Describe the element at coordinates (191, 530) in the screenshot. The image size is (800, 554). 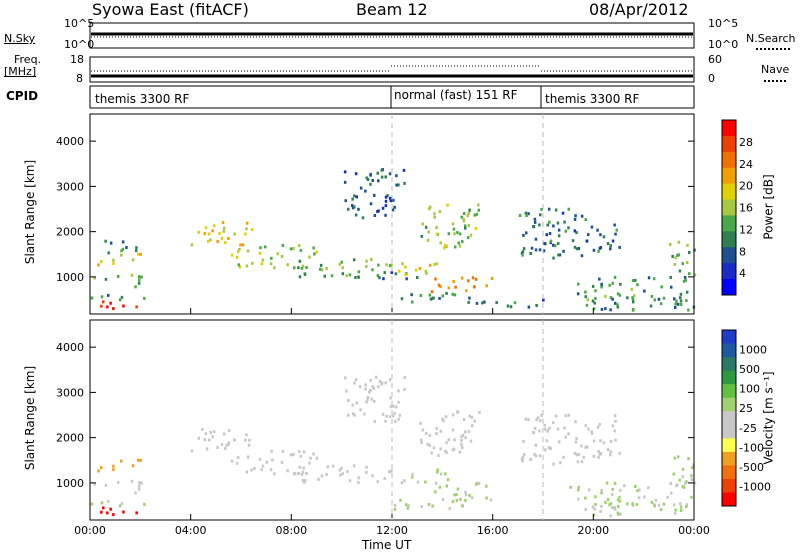
I see `x-tick-label: 04:00` at that location.